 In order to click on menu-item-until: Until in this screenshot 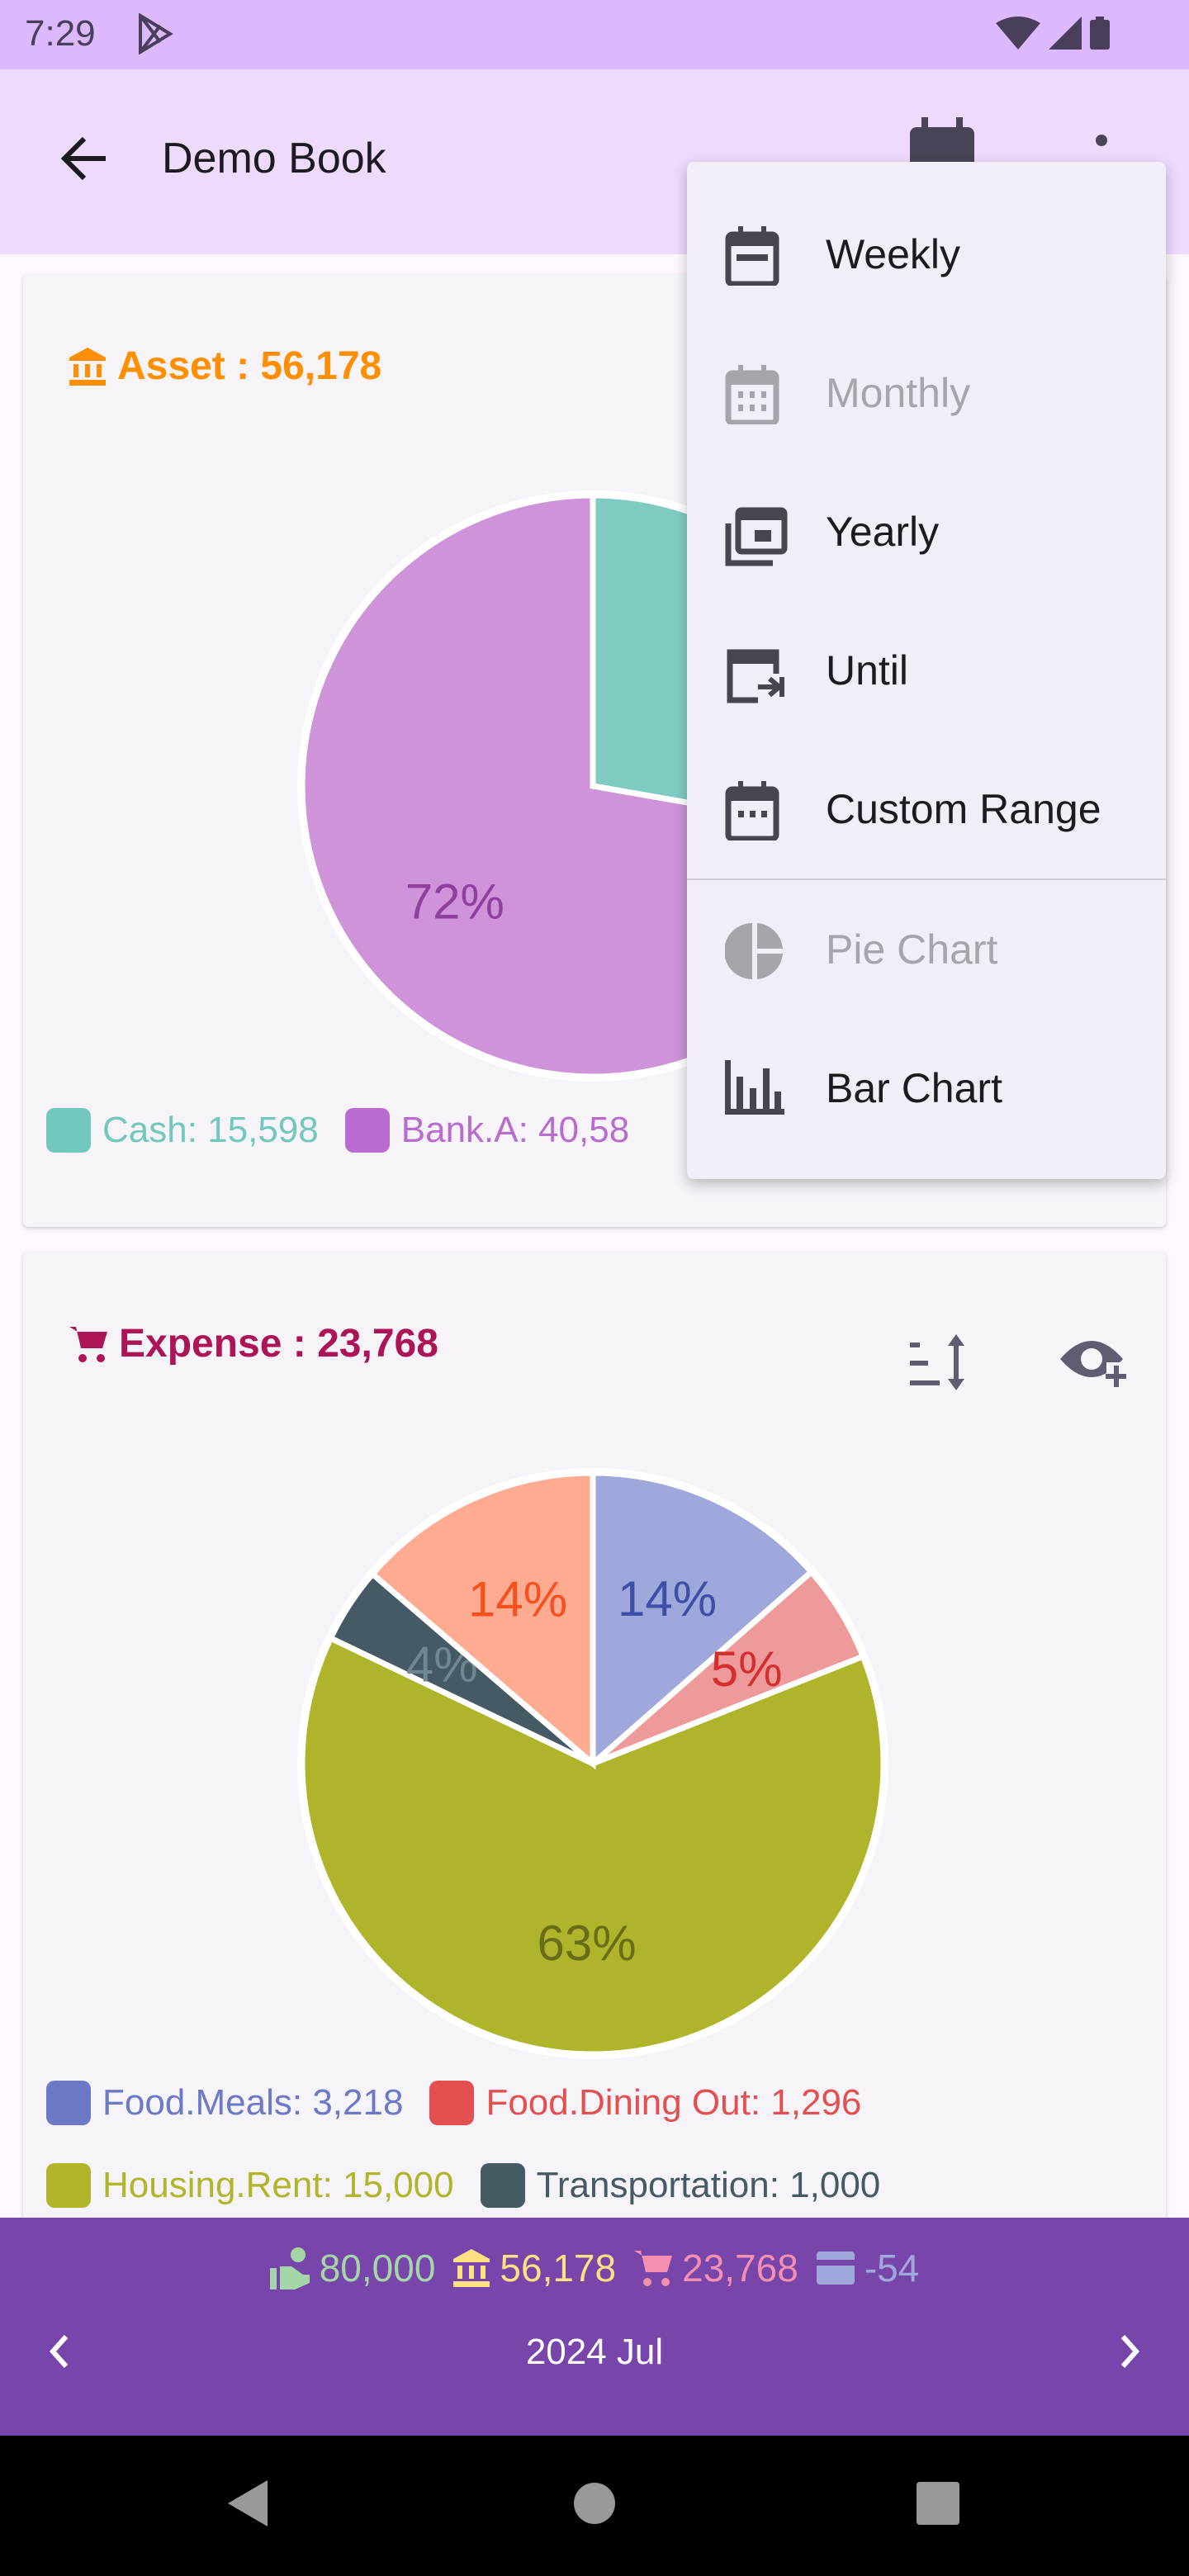, I will do `click(926, 670)`.